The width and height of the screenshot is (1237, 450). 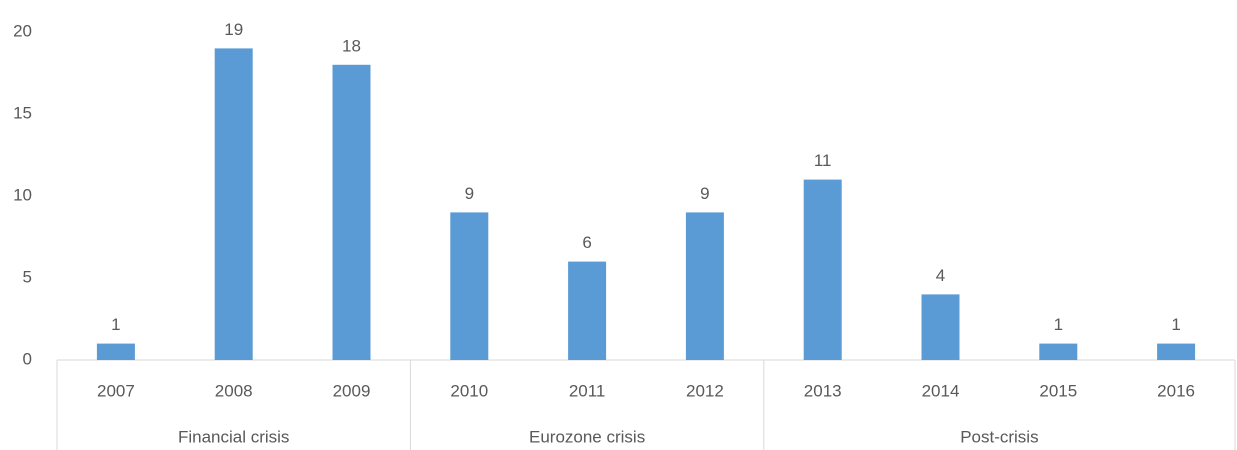 I want to click on group-label: Eurozone crisis, so click(x=587, y=436).